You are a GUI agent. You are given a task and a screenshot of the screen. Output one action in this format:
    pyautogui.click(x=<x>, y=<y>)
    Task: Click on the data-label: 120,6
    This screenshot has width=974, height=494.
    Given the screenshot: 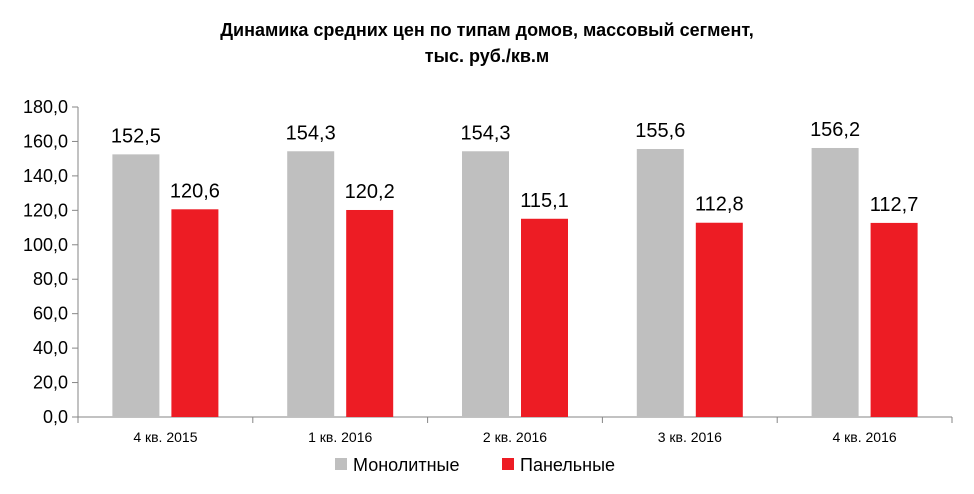 What is the action you would take?
    pyautogui.click(x=195, y=191)
    